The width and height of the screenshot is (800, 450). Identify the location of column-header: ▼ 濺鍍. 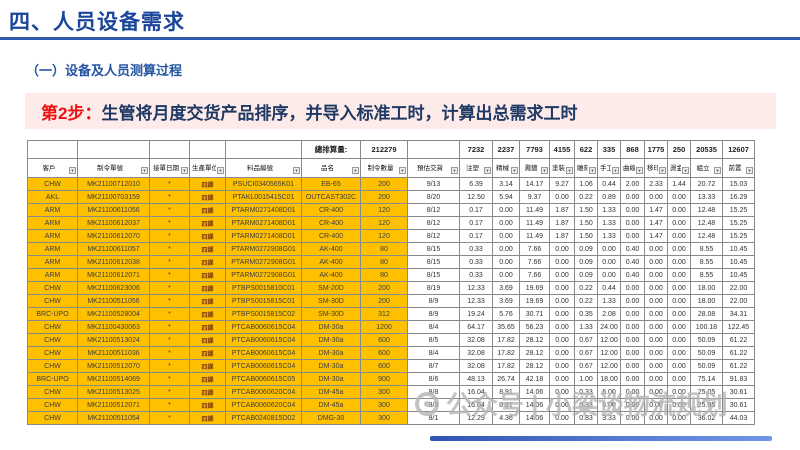
(534, 168).